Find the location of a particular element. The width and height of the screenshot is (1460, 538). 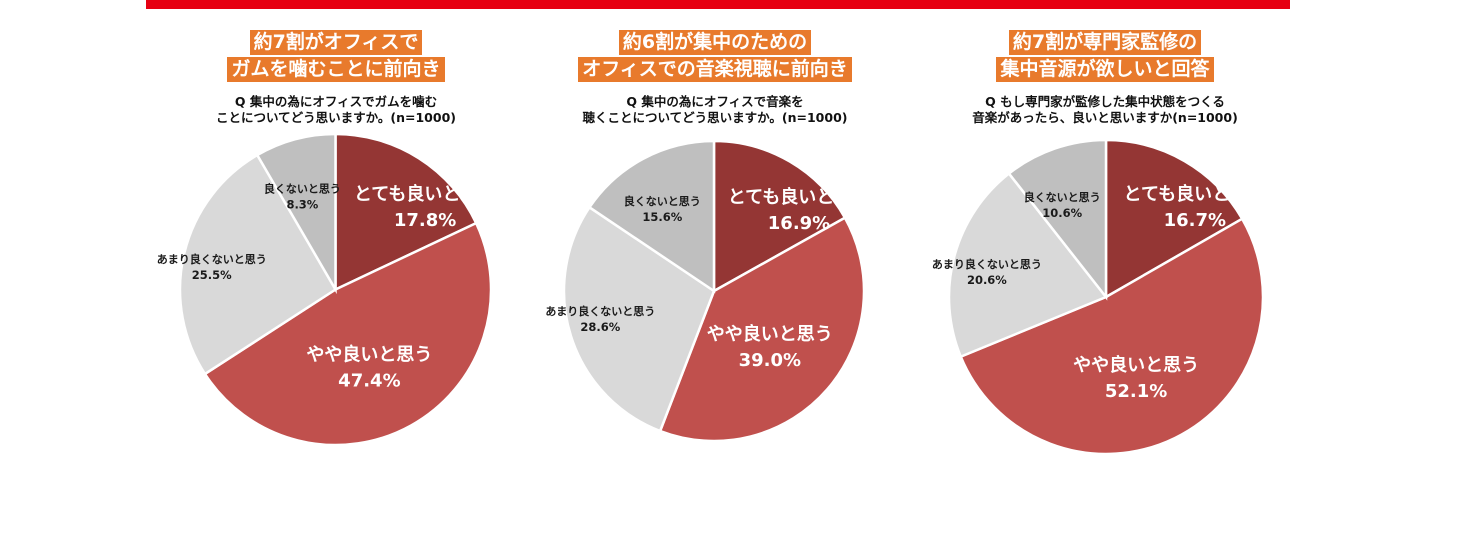

question-line-2: 音楽があったら、良いと思いますか(n=1000) is located at coordinates (1105, 117).